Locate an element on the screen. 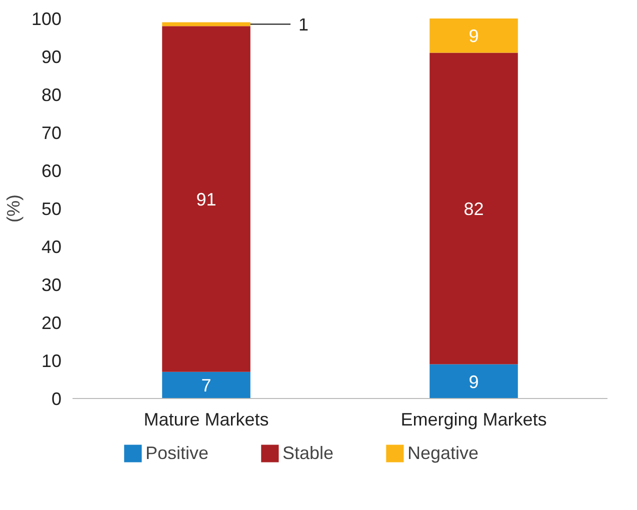 Image resolution: width=637 pixels, height=510 pixels. y-tick-label: 0 is located at coordinates (56, 399).